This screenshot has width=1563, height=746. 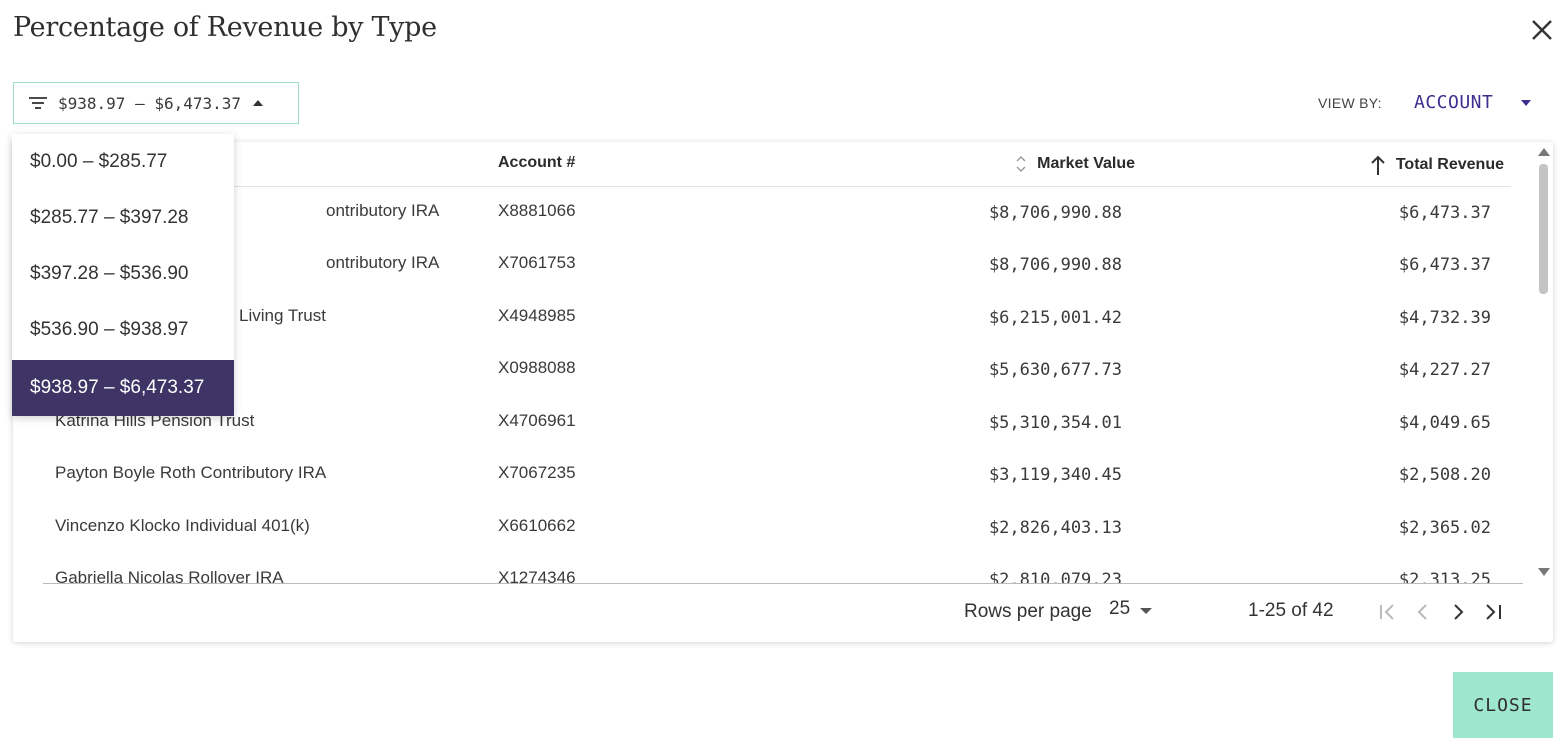 What do you see at coordinates (1388, 612) in the screenshot?
I see `first-page-icon` at bounding box center [1388, 612].